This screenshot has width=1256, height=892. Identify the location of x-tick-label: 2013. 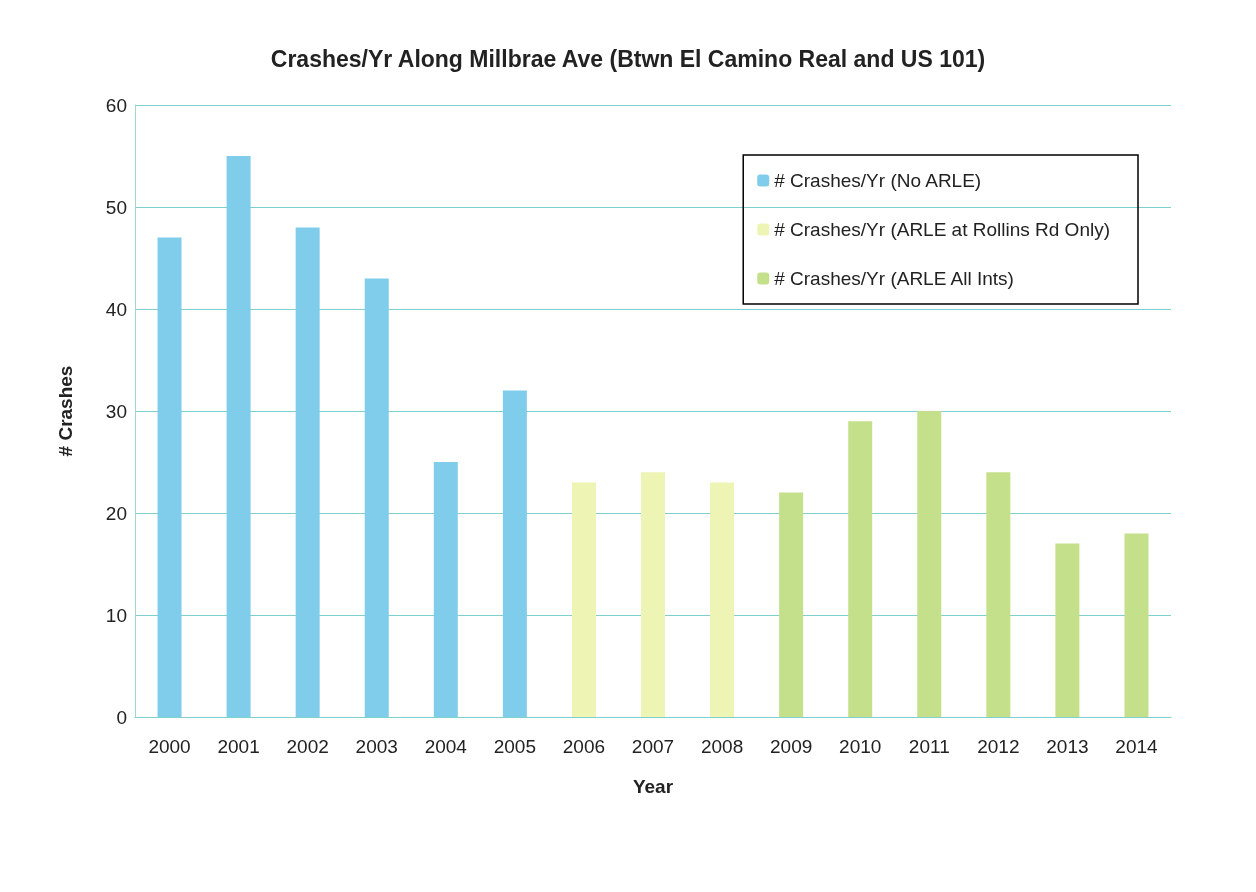
(1067, 746).